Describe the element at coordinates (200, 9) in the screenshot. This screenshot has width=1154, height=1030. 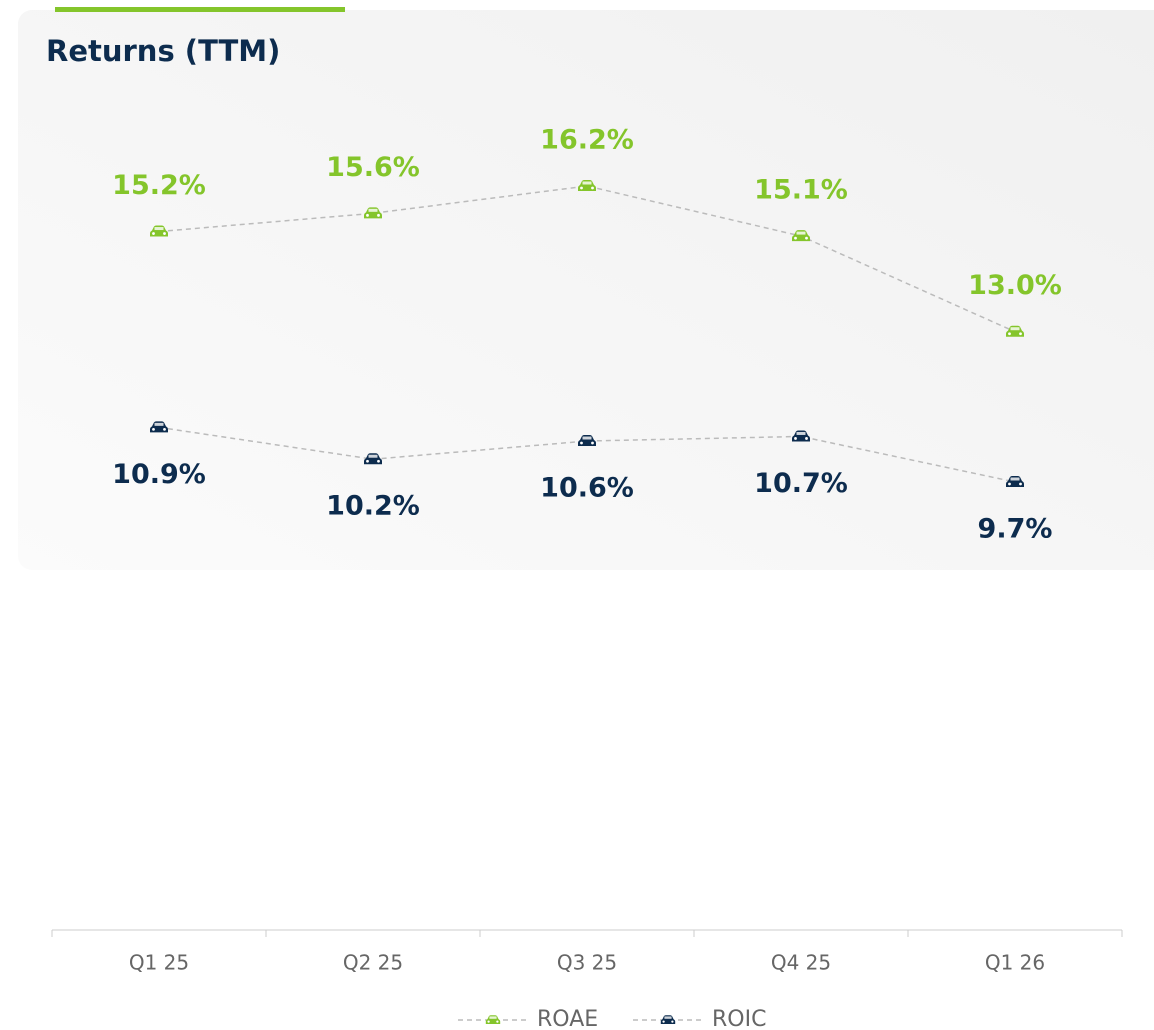
I see `accent-bar` at that location.